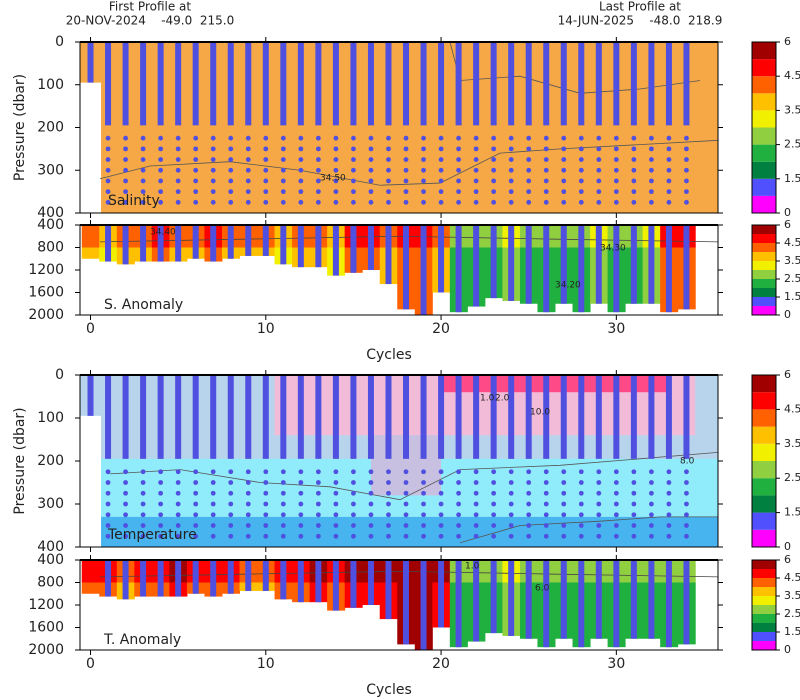  I want to click on panel-label: Salinity, so click(134, 201).